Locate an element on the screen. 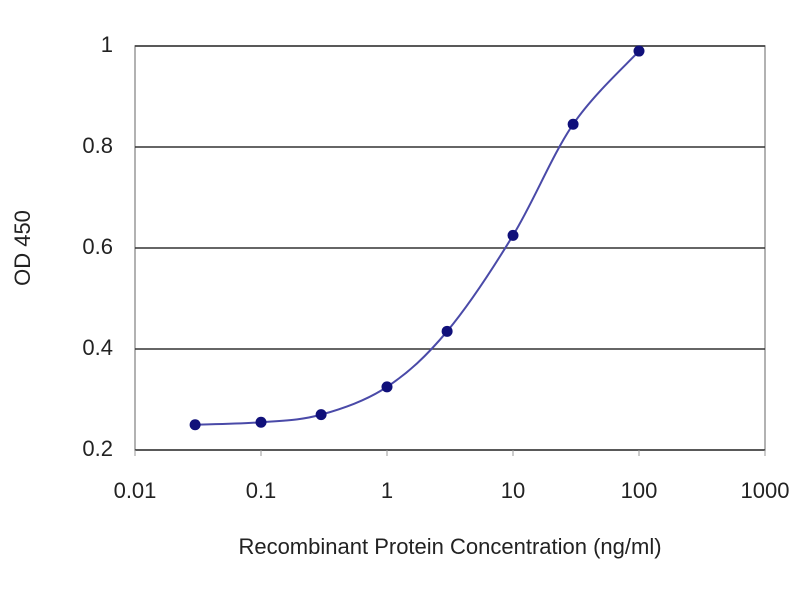  x-tick-label: 1 is located at coordinates (387, 490).